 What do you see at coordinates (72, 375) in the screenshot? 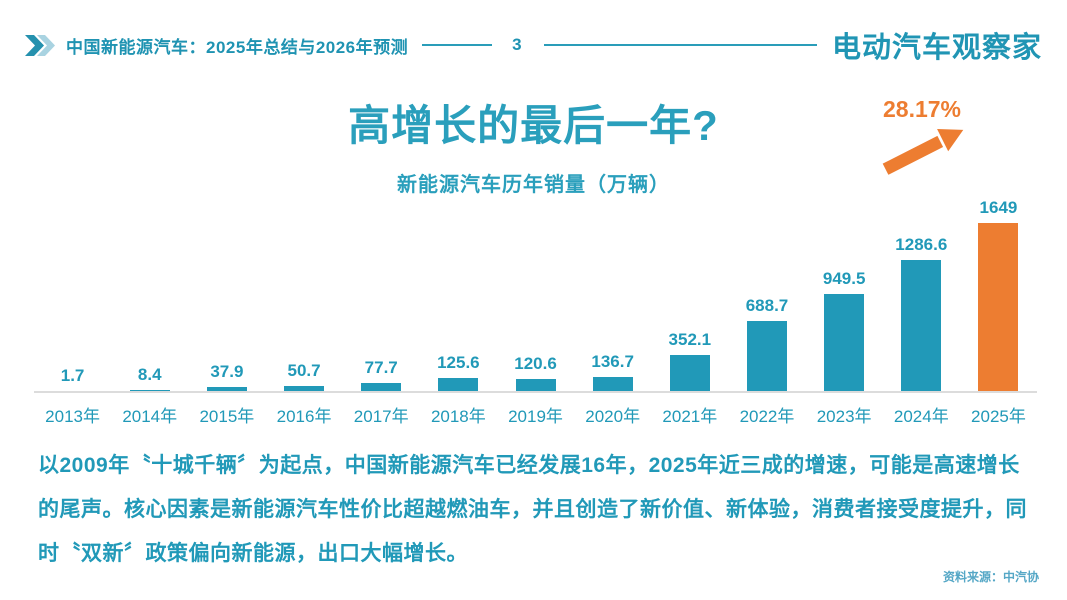
I see `bar-value-label: 1.7` at bounding box center [72, 375].